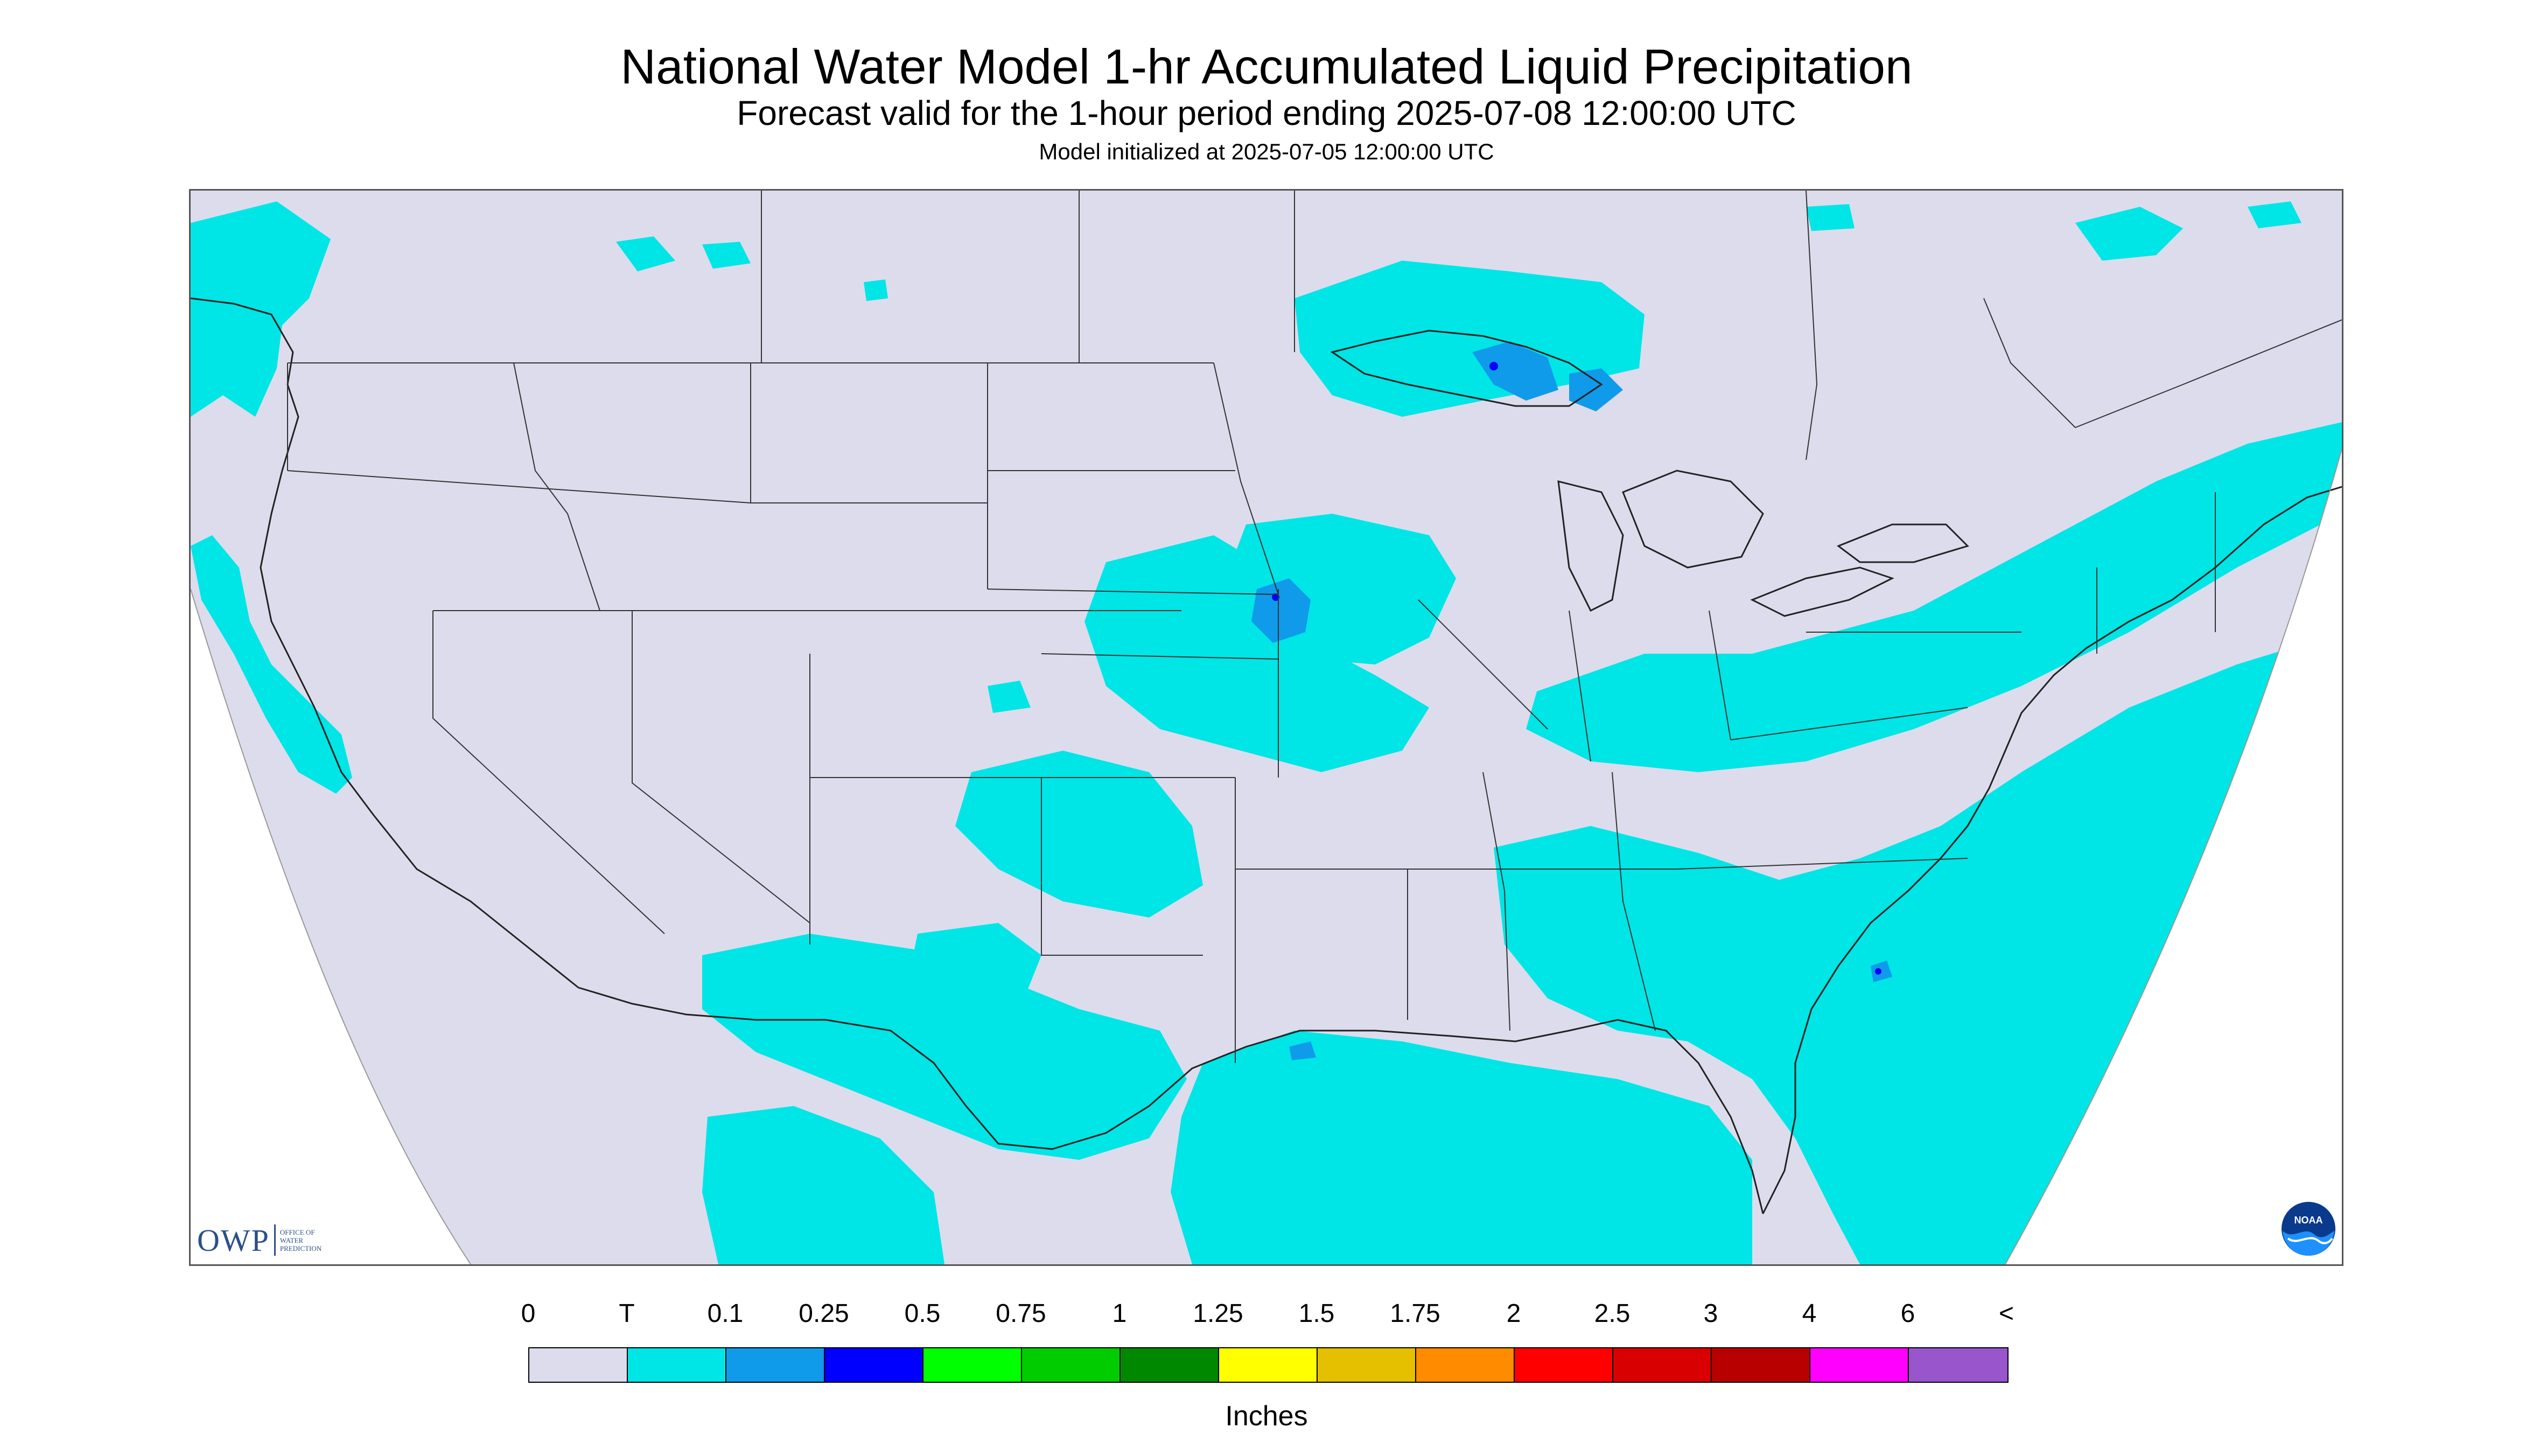 This screenshot has height=1456, width=2533. What do you see at coordinates (2308, 1229) in the screenshot?
I see `noaa-logo: NOAA` at bounding box center [2308, 1229].